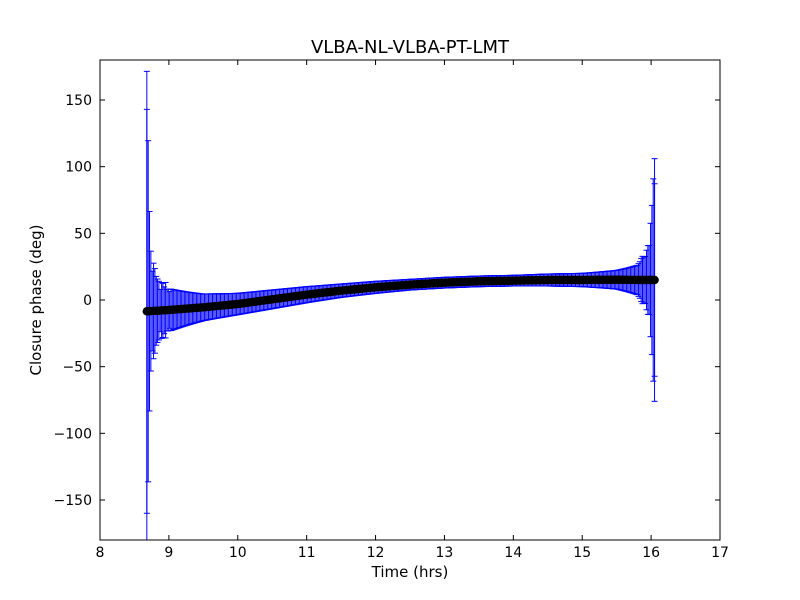 The image size is (800, 600). What do you see at coordinates (400, 295) in the screenshot?
I see `data-markers` at bounding box center [400, 295].